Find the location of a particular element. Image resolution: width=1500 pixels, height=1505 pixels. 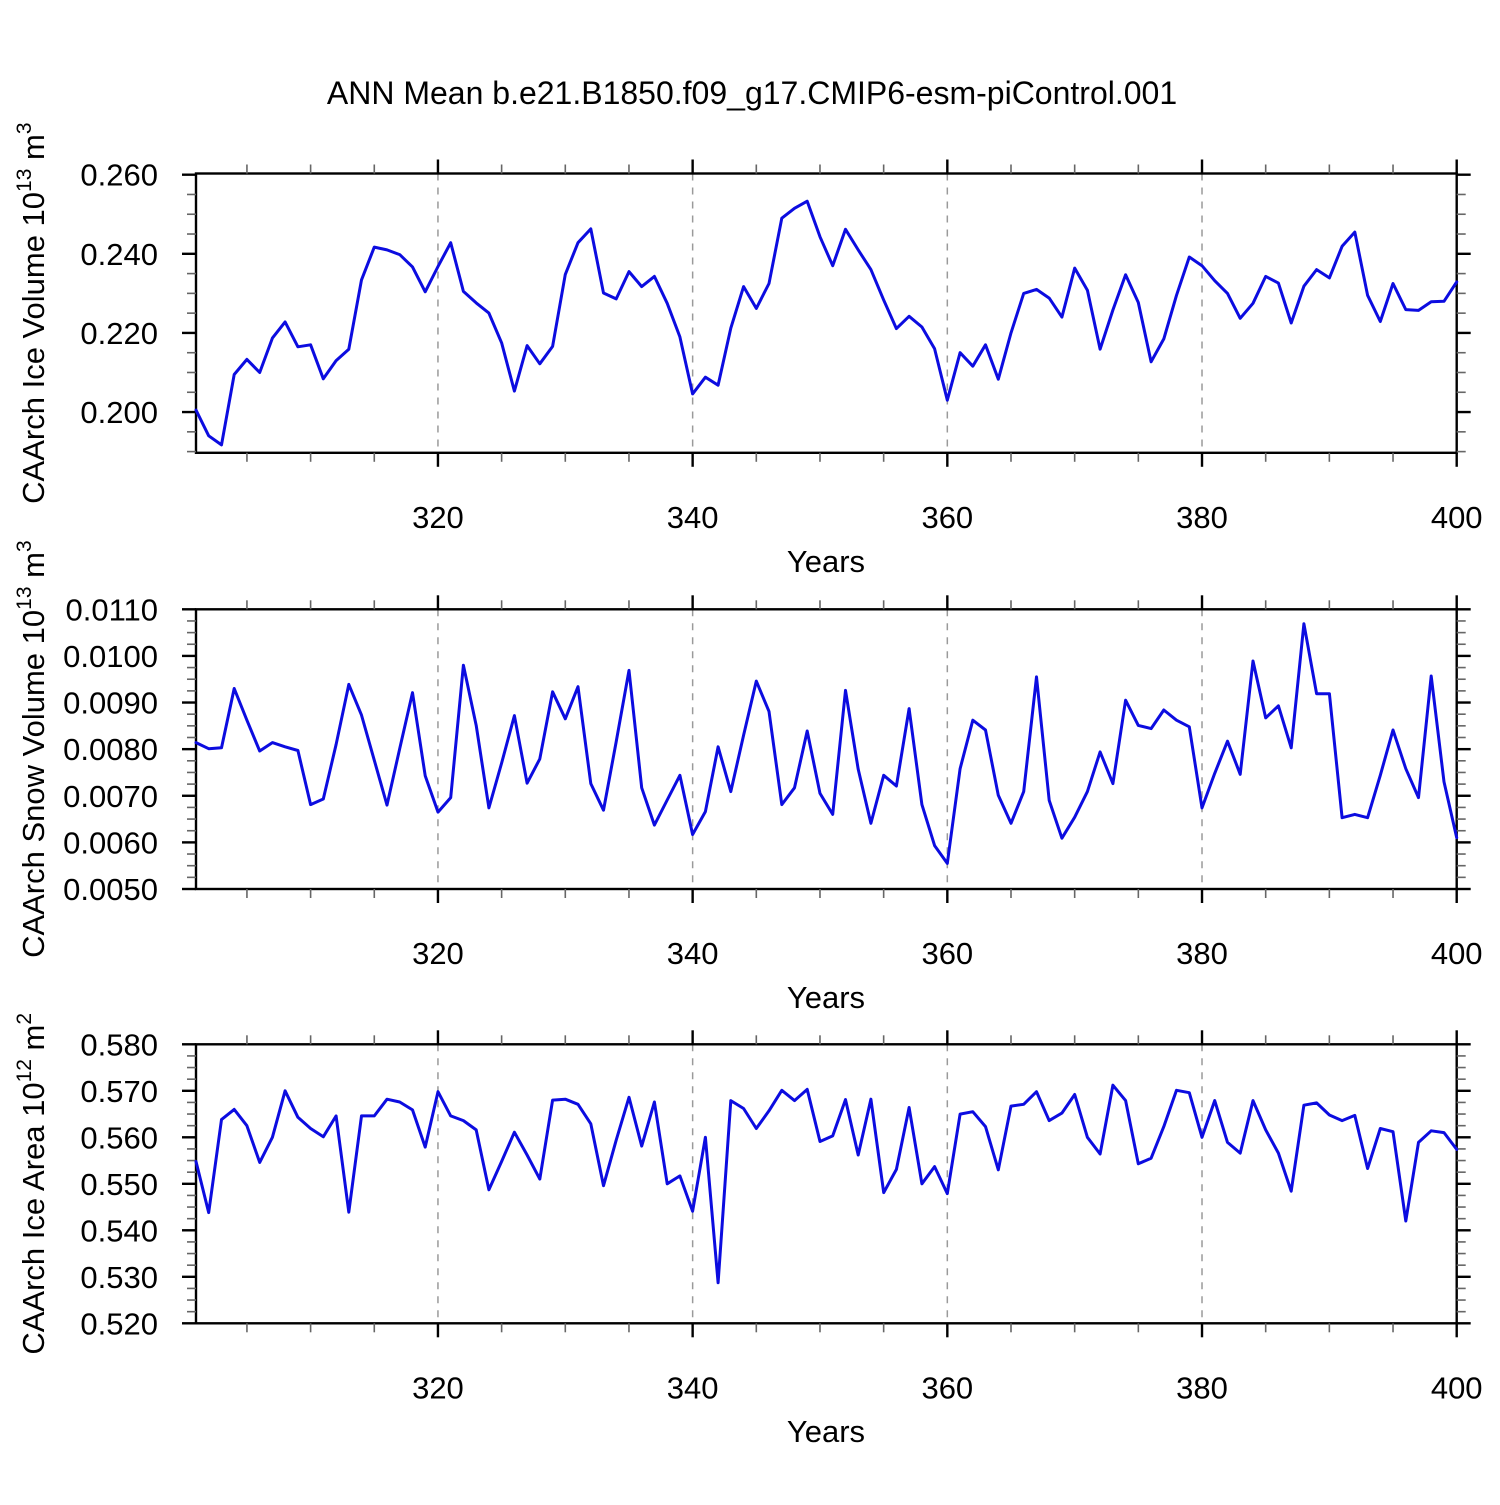

y-tick-label: 0.260 is located at coordinates (119, 175).